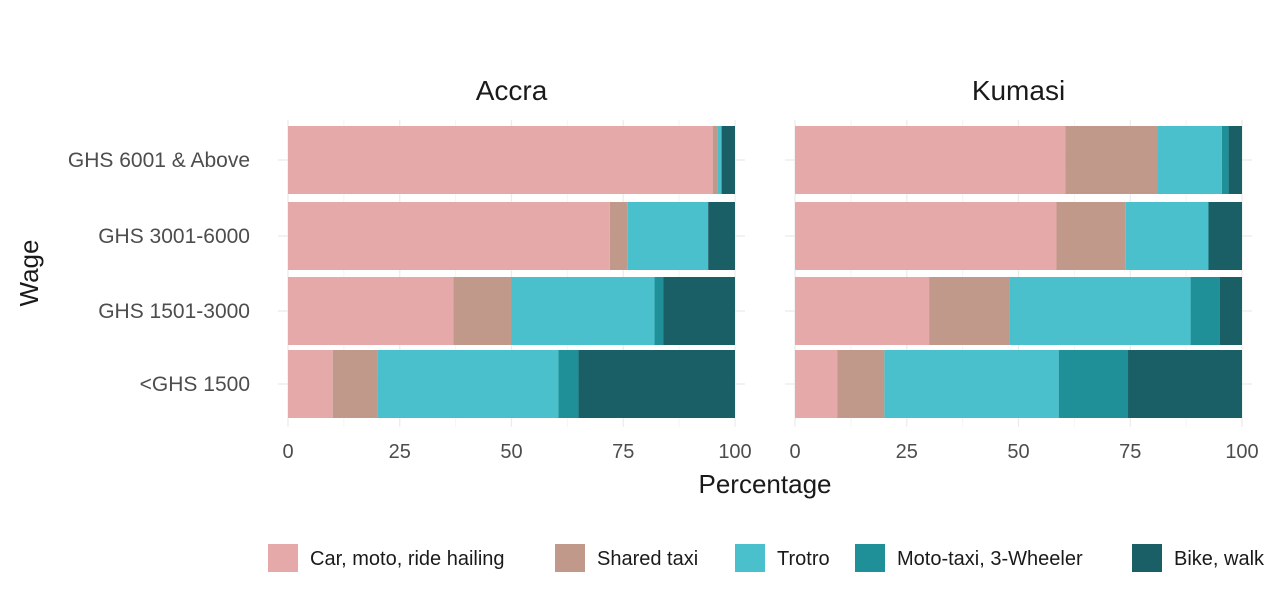 Image resolution: width=1280 pixels, height=602 pixels. I want to click on legend-label-shared-taxi: Shared taxi, so click(647, 559).